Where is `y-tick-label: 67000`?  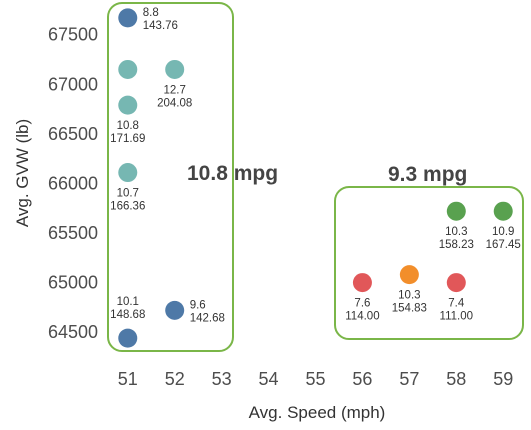
y-tick-label: 67000 is located at coordinates (73, 84).